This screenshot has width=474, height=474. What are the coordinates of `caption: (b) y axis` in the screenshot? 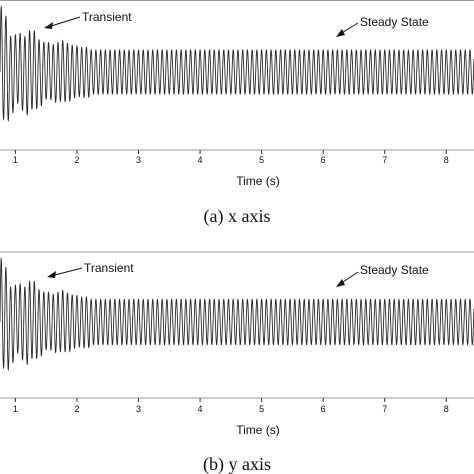 It's located at (237, 464).